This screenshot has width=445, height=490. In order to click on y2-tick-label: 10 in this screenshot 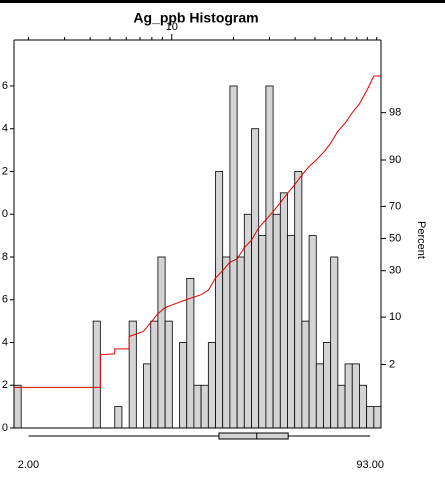, I will do `click(395, 317)`.